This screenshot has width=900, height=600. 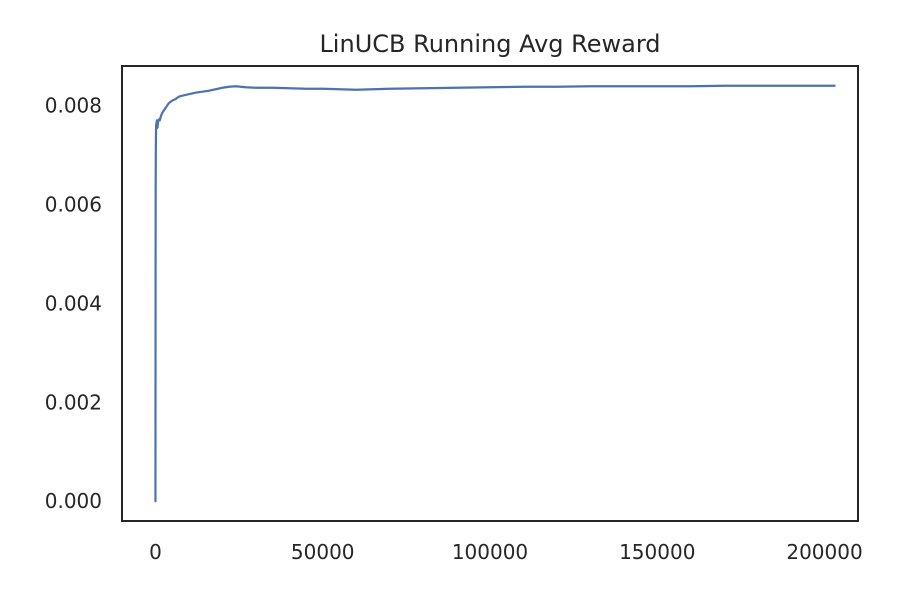 What do you see at coordinates (824, 552) in the screenshot?
I see `x-tick-label: 200000` at bounding box center [824, 552].